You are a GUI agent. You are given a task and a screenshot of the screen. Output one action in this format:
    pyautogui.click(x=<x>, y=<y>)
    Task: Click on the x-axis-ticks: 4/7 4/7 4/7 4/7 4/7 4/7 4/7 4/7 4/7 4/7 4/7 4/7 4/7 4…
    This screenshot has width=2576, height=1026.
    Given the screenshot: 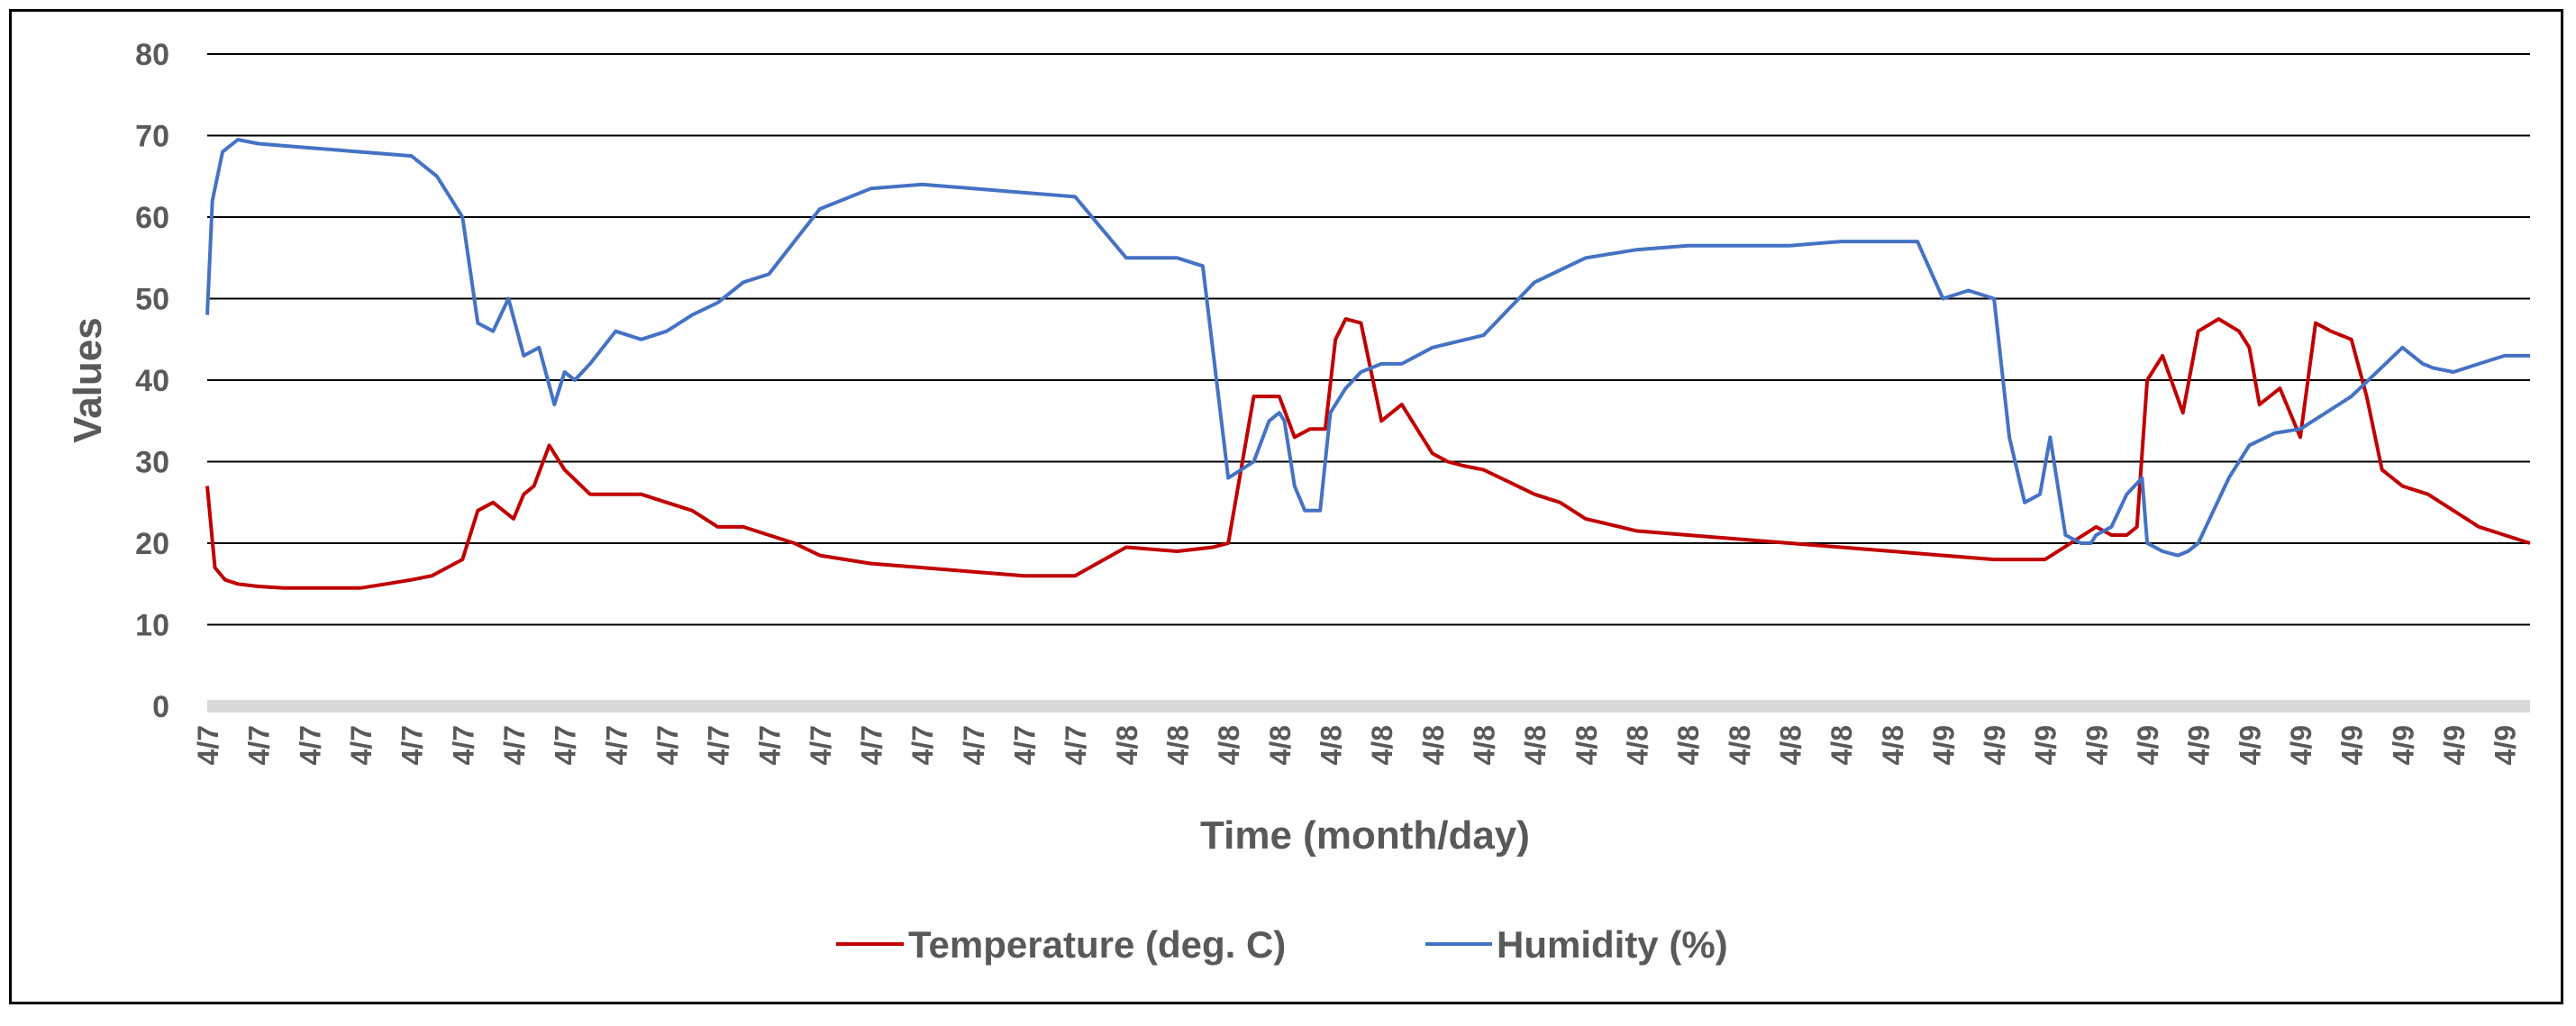 What is the action you would take?
    pyautogui.click(x=1357, y=745)
    